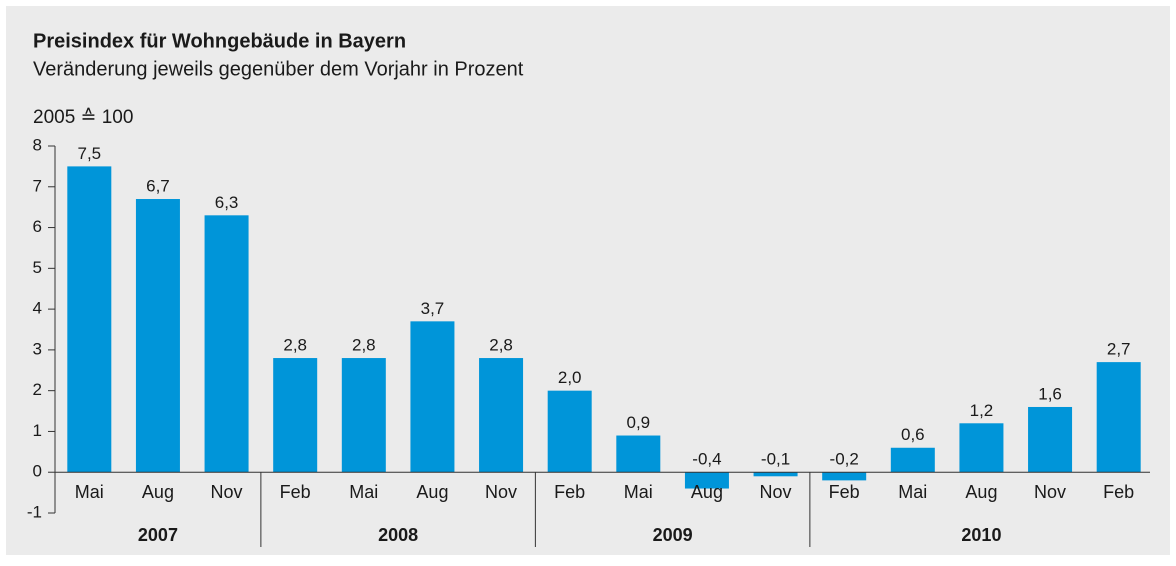  Describe the element at coordinates (37, 389) in the screenshot. I see `y-tick-label: 2` at that location.